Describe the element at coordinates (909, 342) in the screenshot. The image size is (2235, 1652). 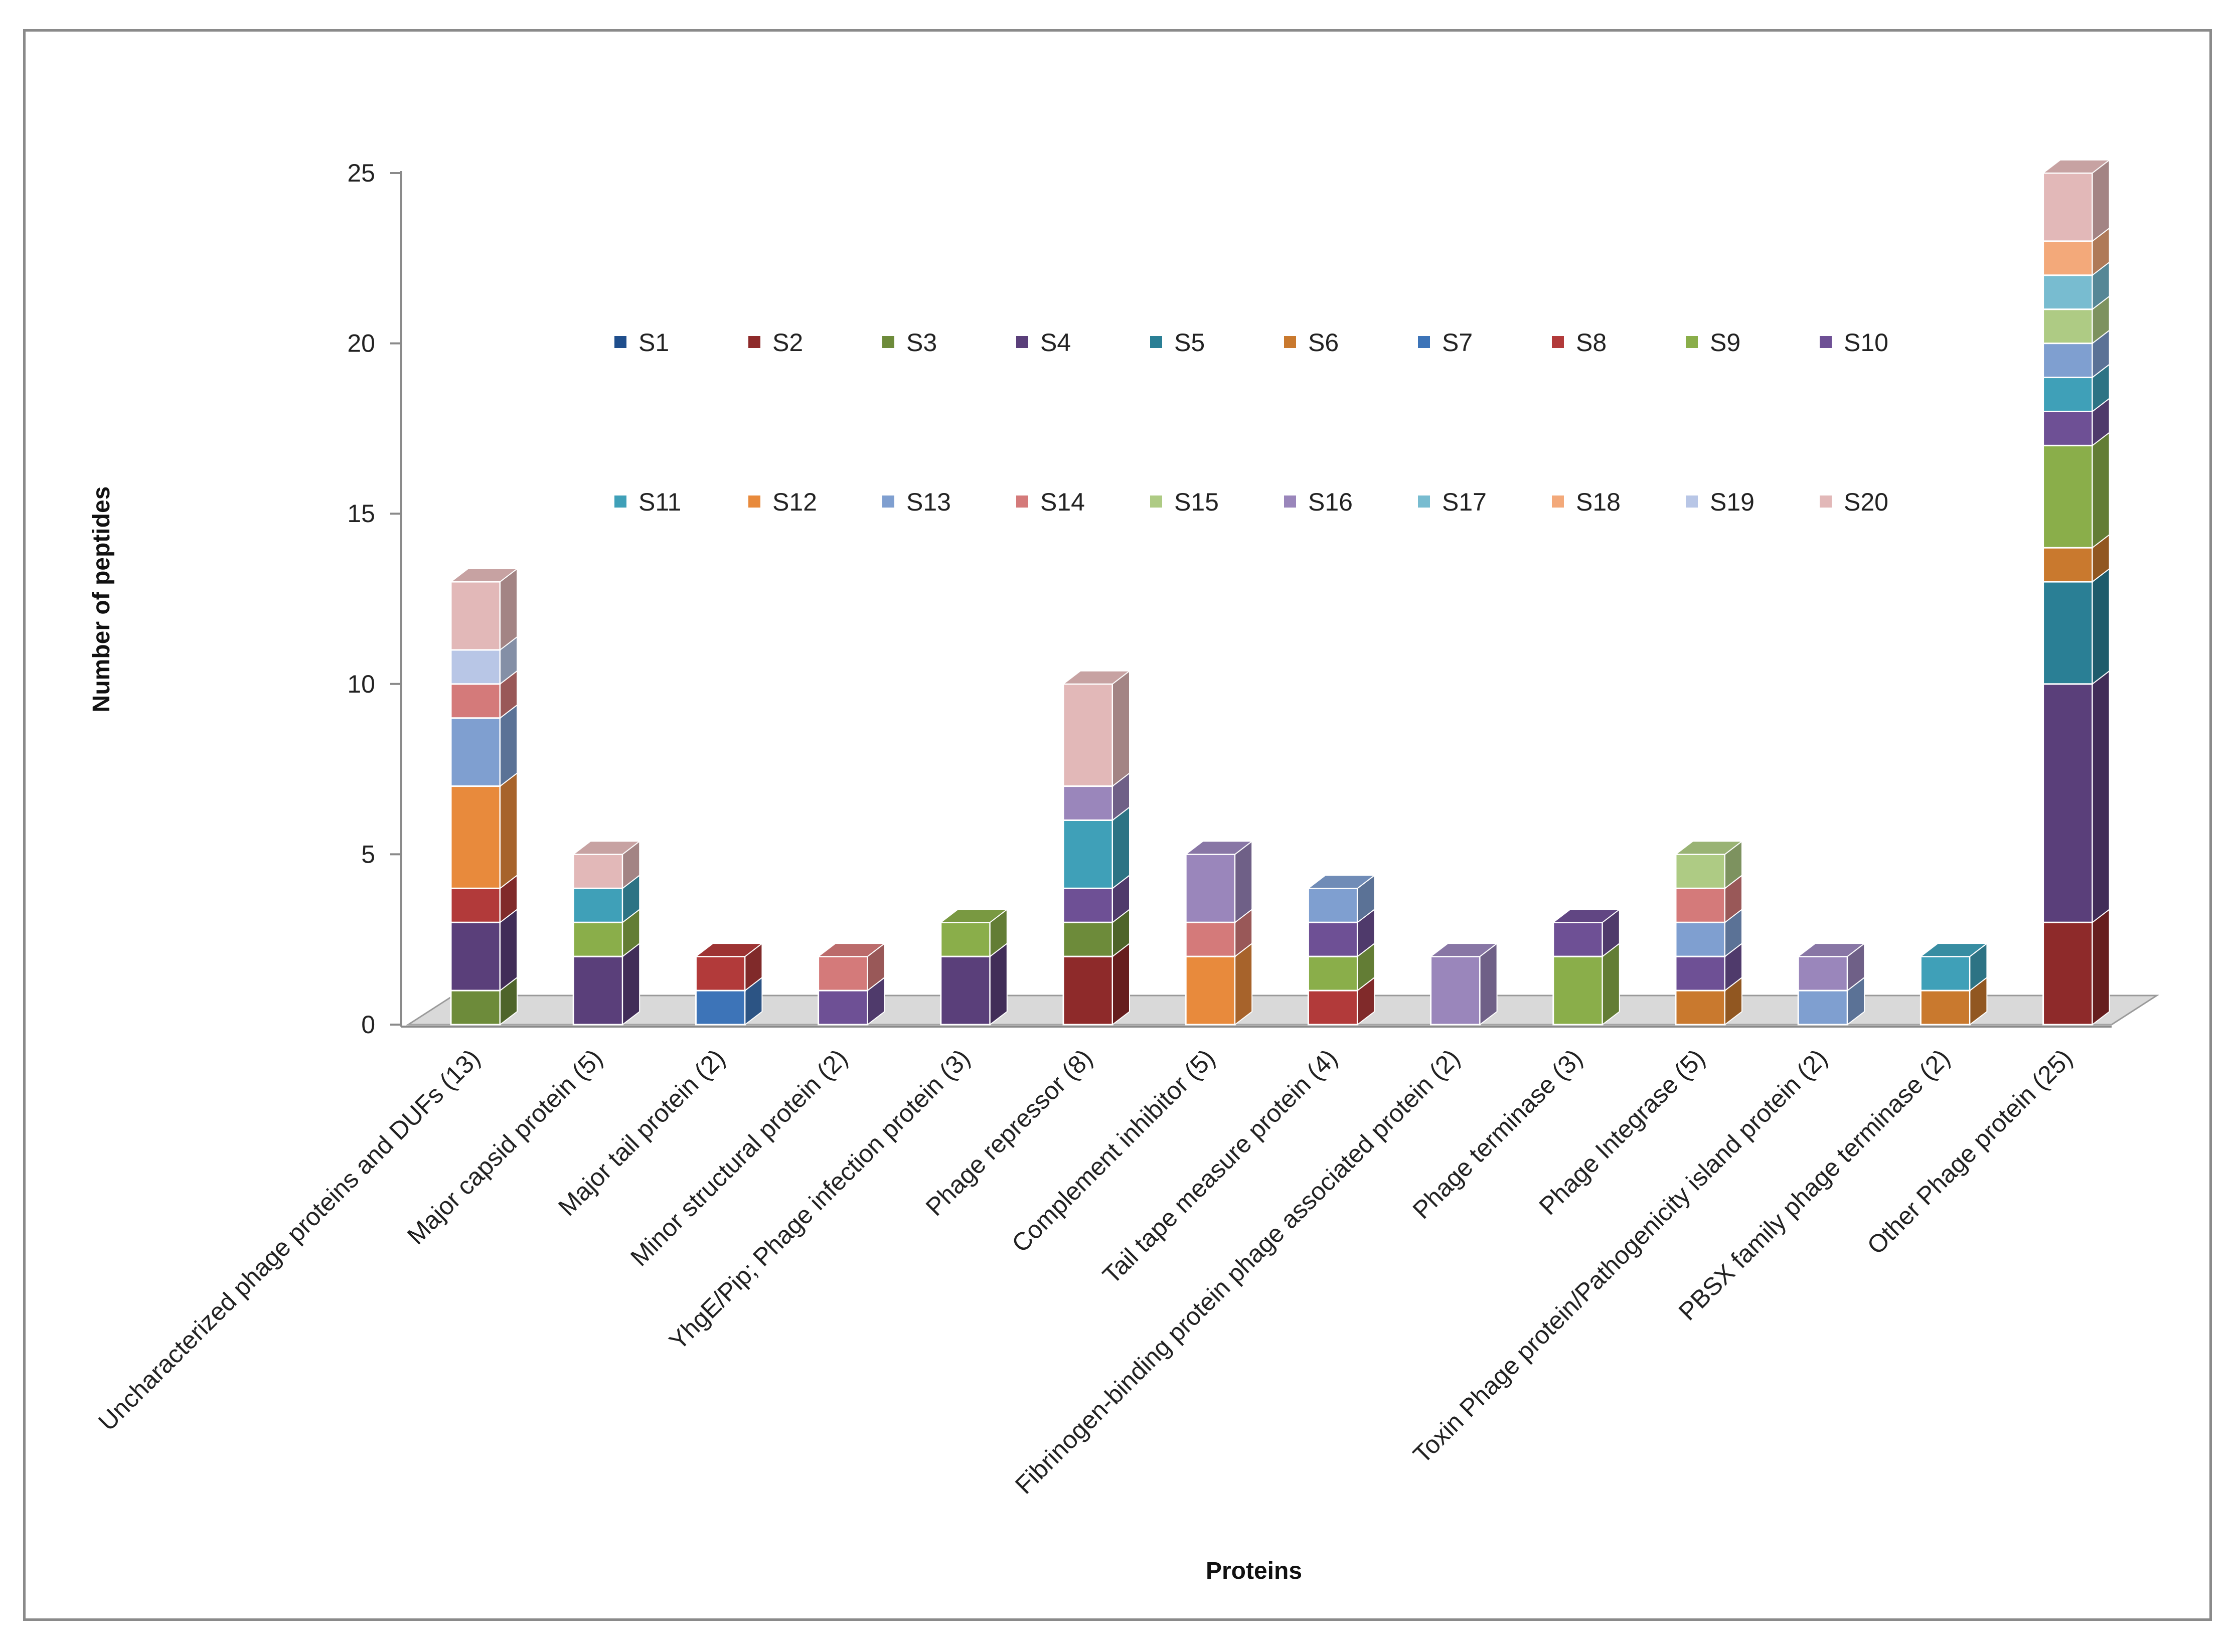
I see `legend-item: S3` at that location.